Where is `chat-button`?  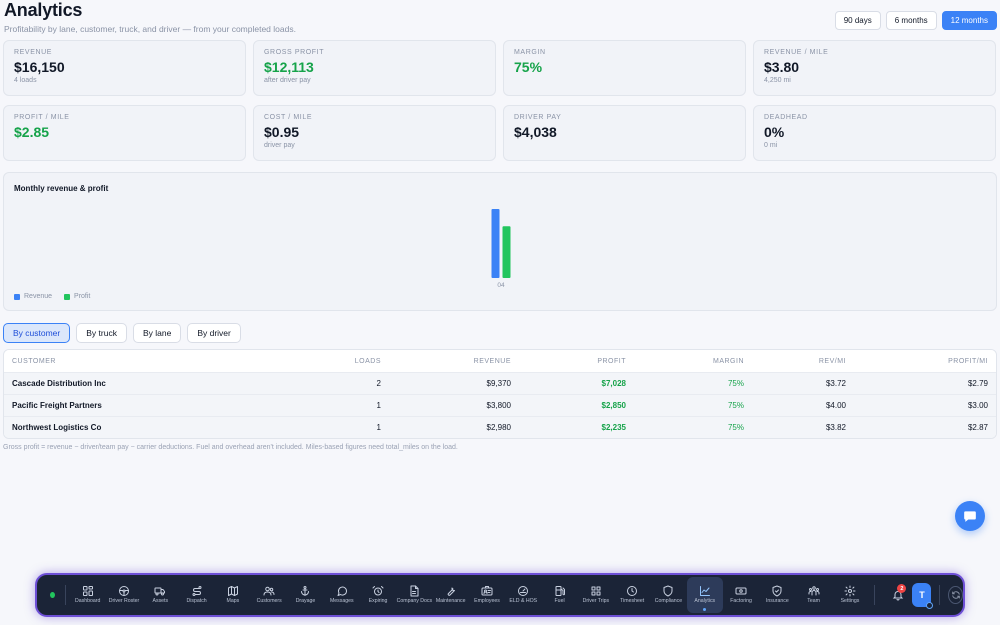
chat-button is located at coordinates (970, 516).